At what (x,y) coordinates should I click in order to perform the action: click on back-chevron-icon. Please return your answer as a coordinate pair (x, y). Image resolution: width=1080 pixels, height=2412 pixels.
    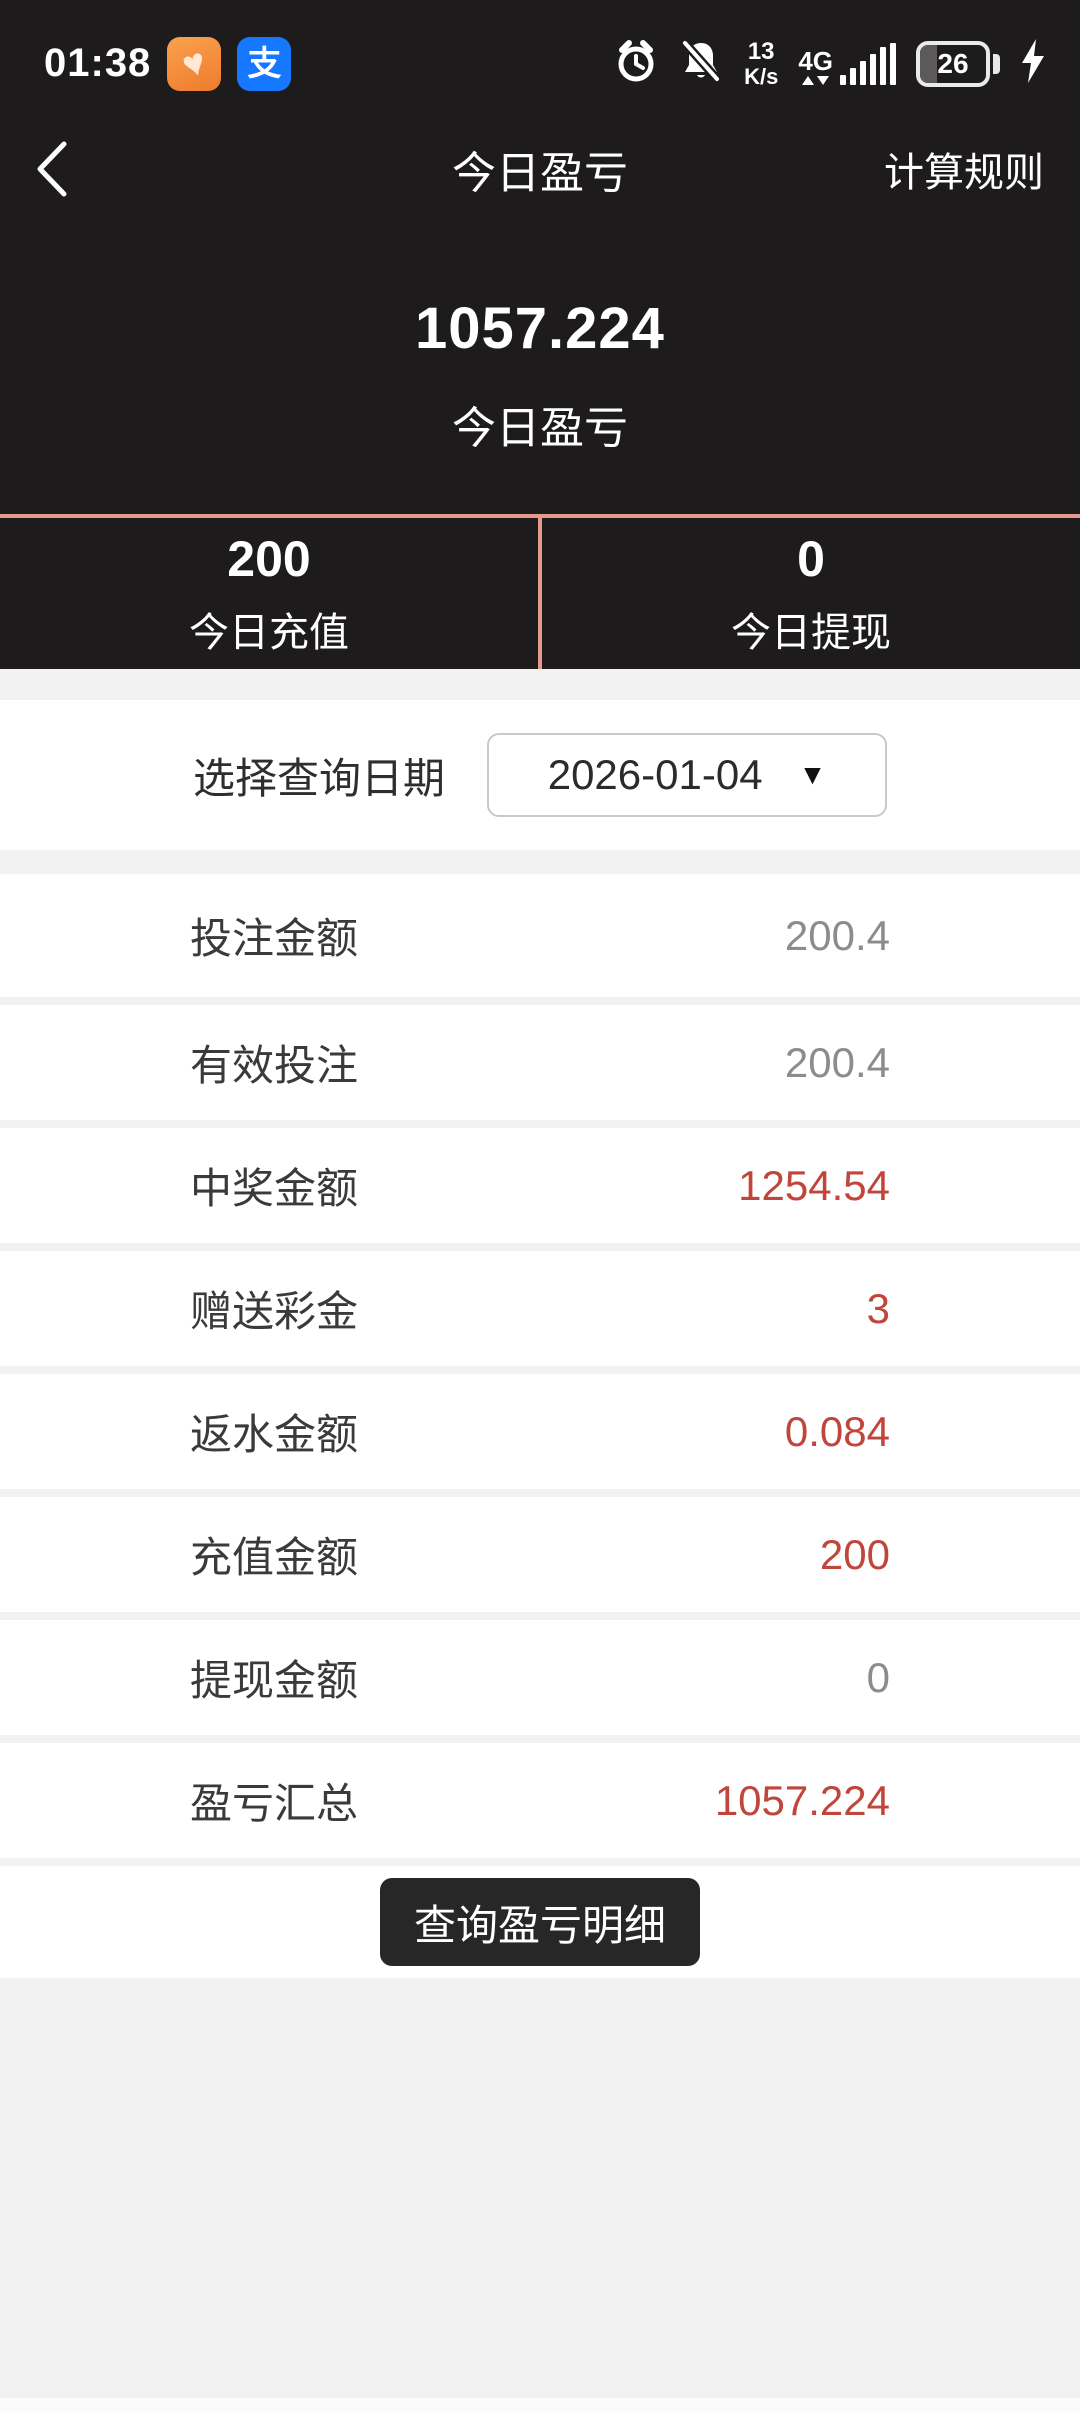
    Looking at the image, I should click on (52, 169).